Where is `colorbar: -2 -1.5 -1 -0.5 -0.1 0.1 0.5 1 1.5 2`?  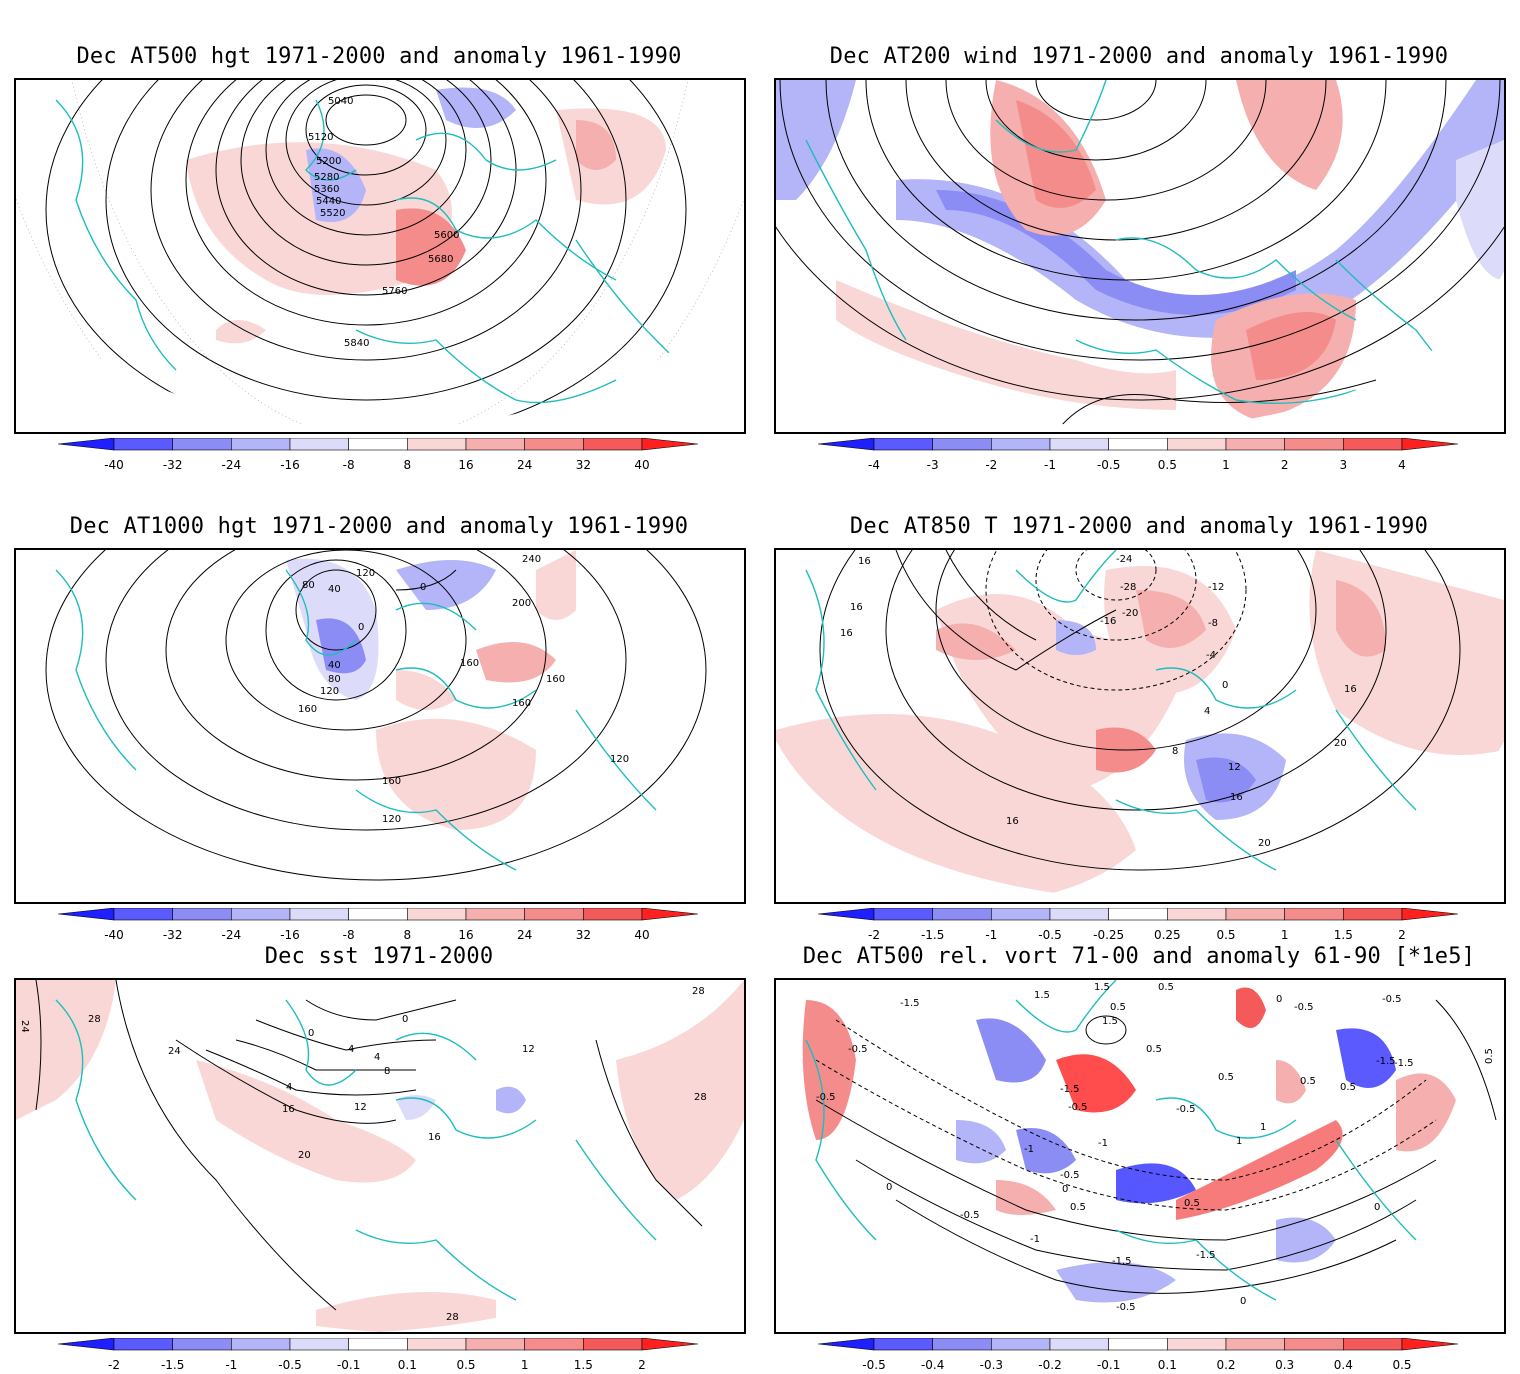
colorbar: -2 -1.5 -1 -0.5 -0.1 0.1 0.5 1 1.5 2 is located at coordinates (378, 1355).